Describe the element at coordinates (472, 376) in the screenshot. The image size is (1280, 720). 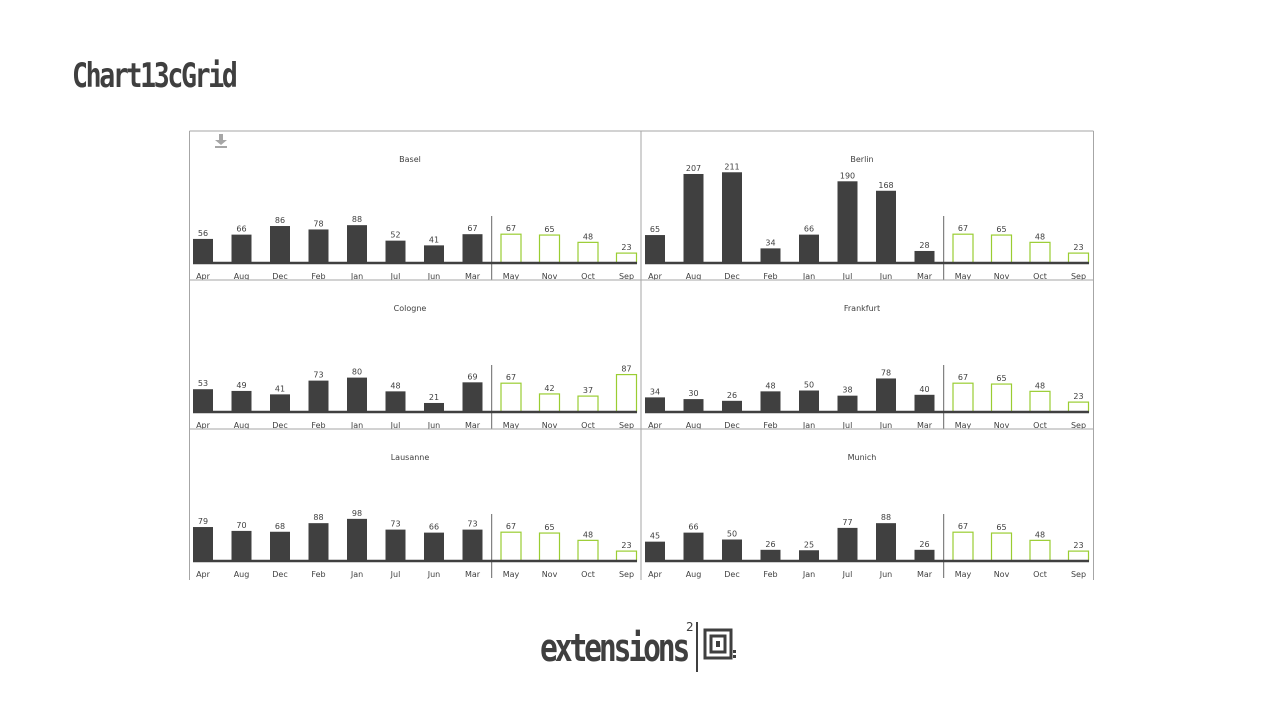
I see `data-label: 69` at that location.